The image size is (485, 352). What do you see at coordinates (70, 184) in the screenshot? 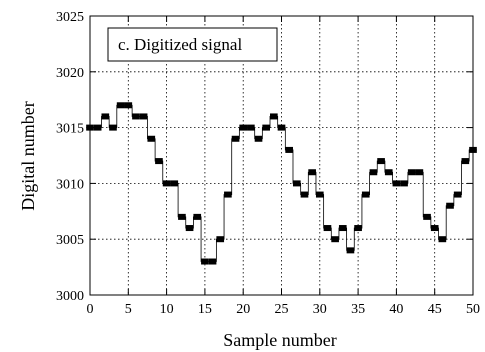
I see `y-tick-label: 3010` at bounding box center [70, 184].